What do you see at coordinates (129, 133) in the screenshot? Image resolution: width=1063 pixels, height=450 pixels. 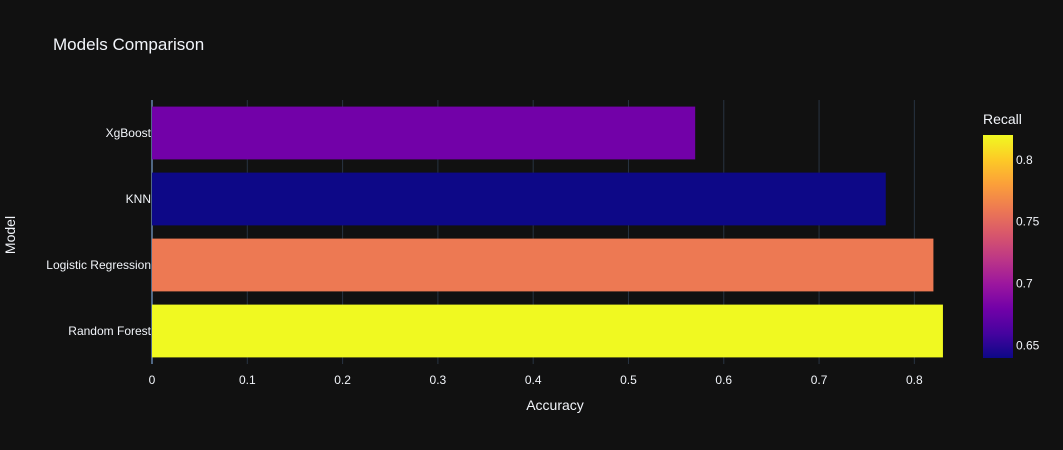 I see `y-tick-label: XgBoost` at bounding box center [129, 133].